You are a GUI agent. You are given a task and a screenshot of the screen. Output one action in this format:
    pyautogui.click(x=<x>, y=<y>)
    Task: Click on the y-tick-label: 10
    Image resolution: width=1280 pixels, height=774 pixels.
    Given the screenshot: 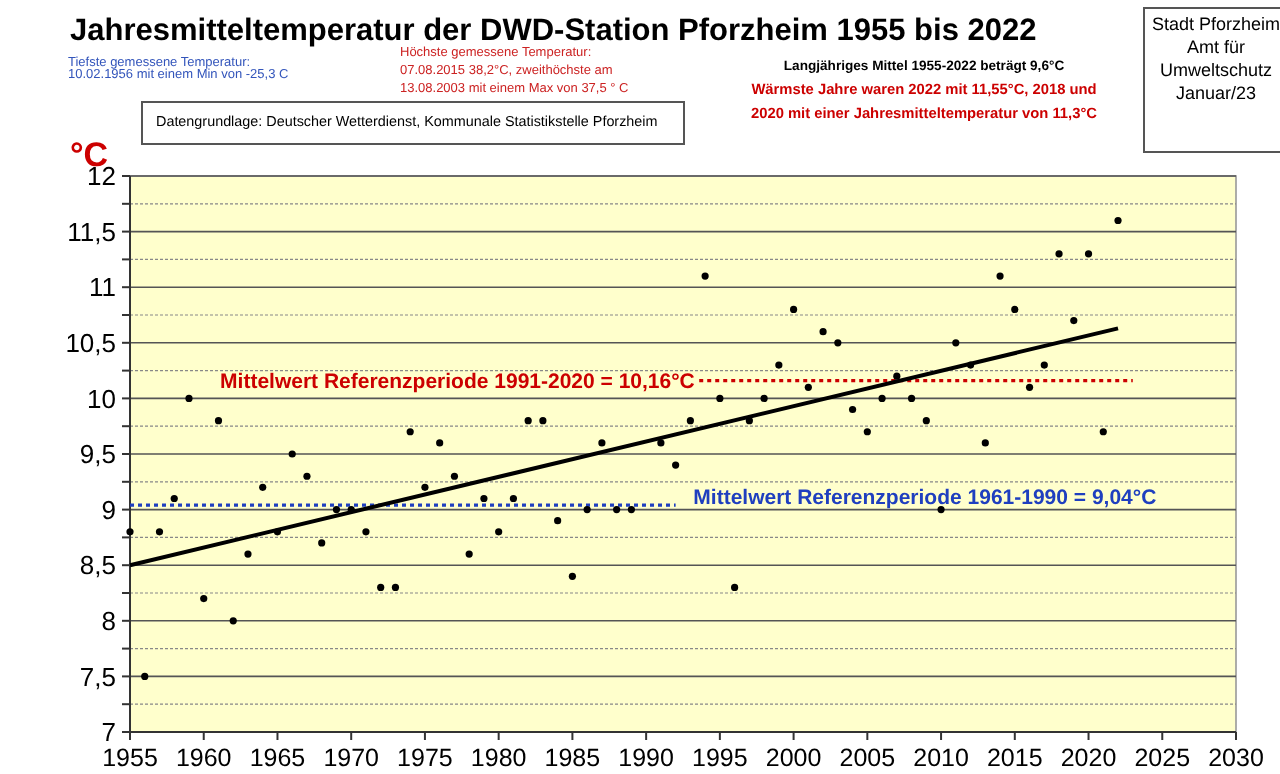 What is the action you would take?
    pyautogui.click(x=101, y=398)
    